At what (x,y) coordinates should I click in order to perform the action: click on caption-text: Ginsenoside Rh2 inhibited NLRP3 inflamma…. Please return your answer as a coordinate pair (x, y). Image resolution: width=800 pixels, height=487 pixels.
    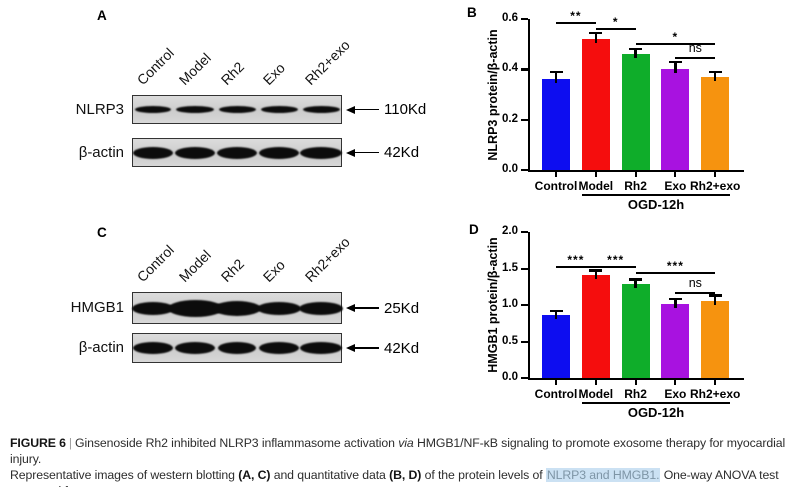
    Looking at the image, I should click on (237, 443).